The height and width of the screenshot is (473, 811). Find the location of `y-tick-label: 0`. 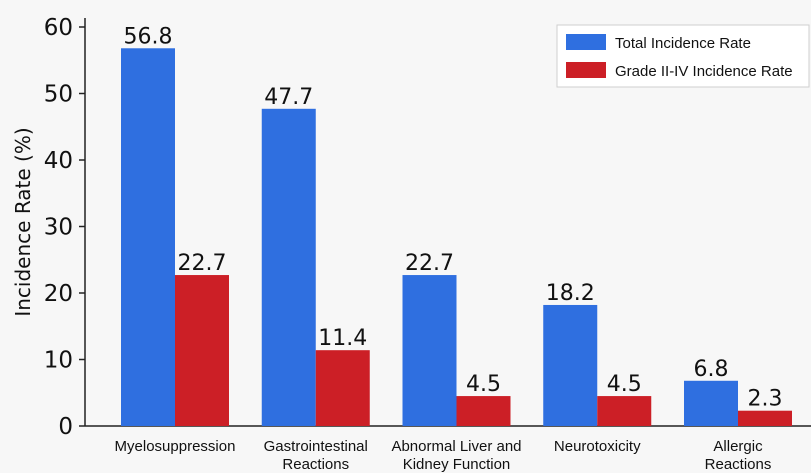

y-tick-label: 0 is located at coordinates (65, 427).